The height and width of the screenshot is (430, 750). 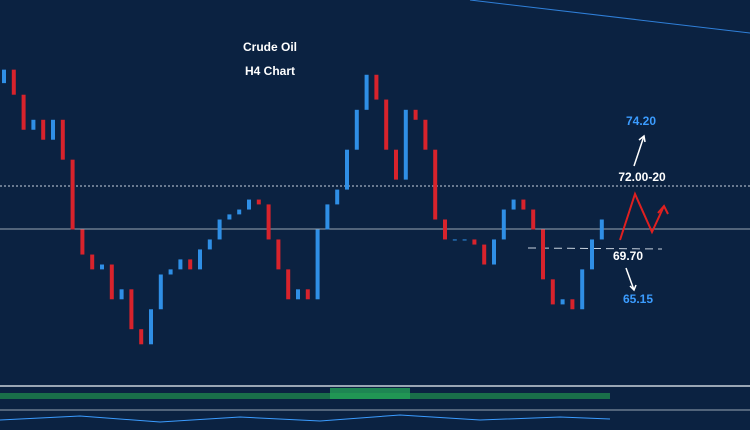 I want to click on up-arrow, so click(x=639, y=151).